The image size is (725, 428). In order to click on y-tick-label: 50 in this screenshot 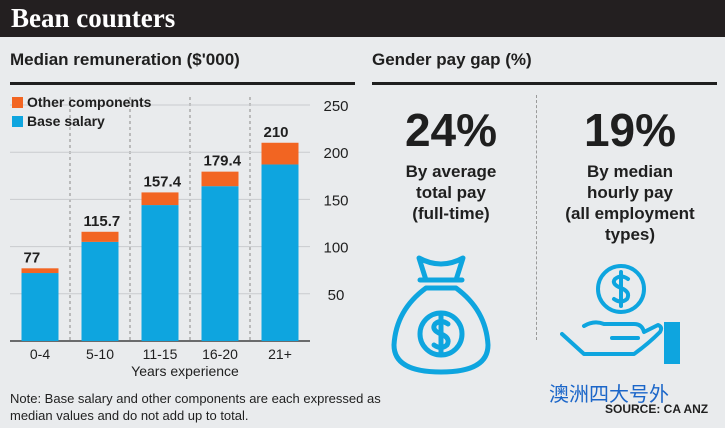, I will do `click(336, 295)`.